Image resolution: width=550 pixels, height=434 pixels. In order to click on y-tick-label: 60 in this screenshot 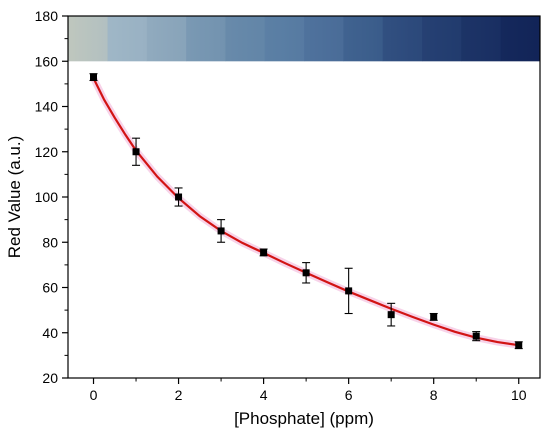, I will do `click(50, 288)`.